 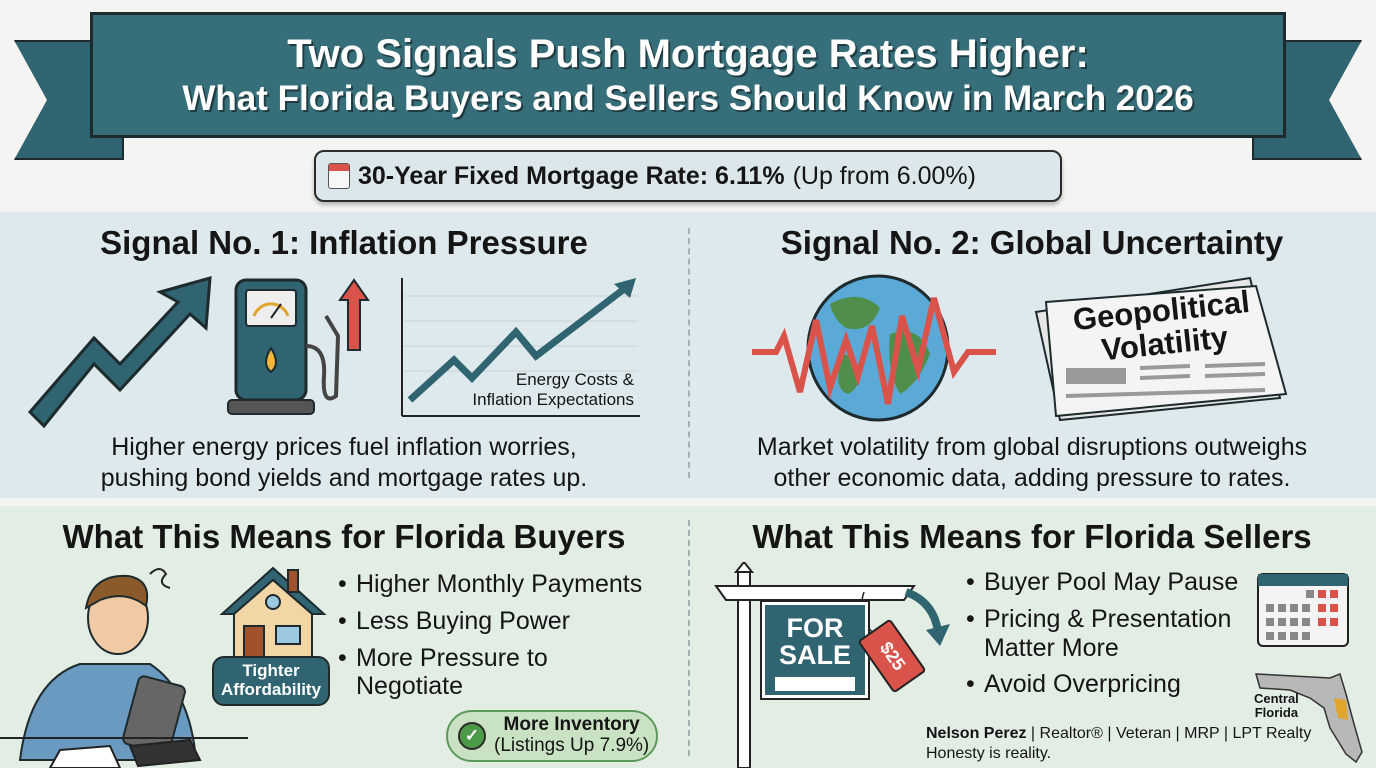 What do you see at coordinates (874, 348) in the screenshot?
I see `globe-icon` at bounding box center [874, 348].